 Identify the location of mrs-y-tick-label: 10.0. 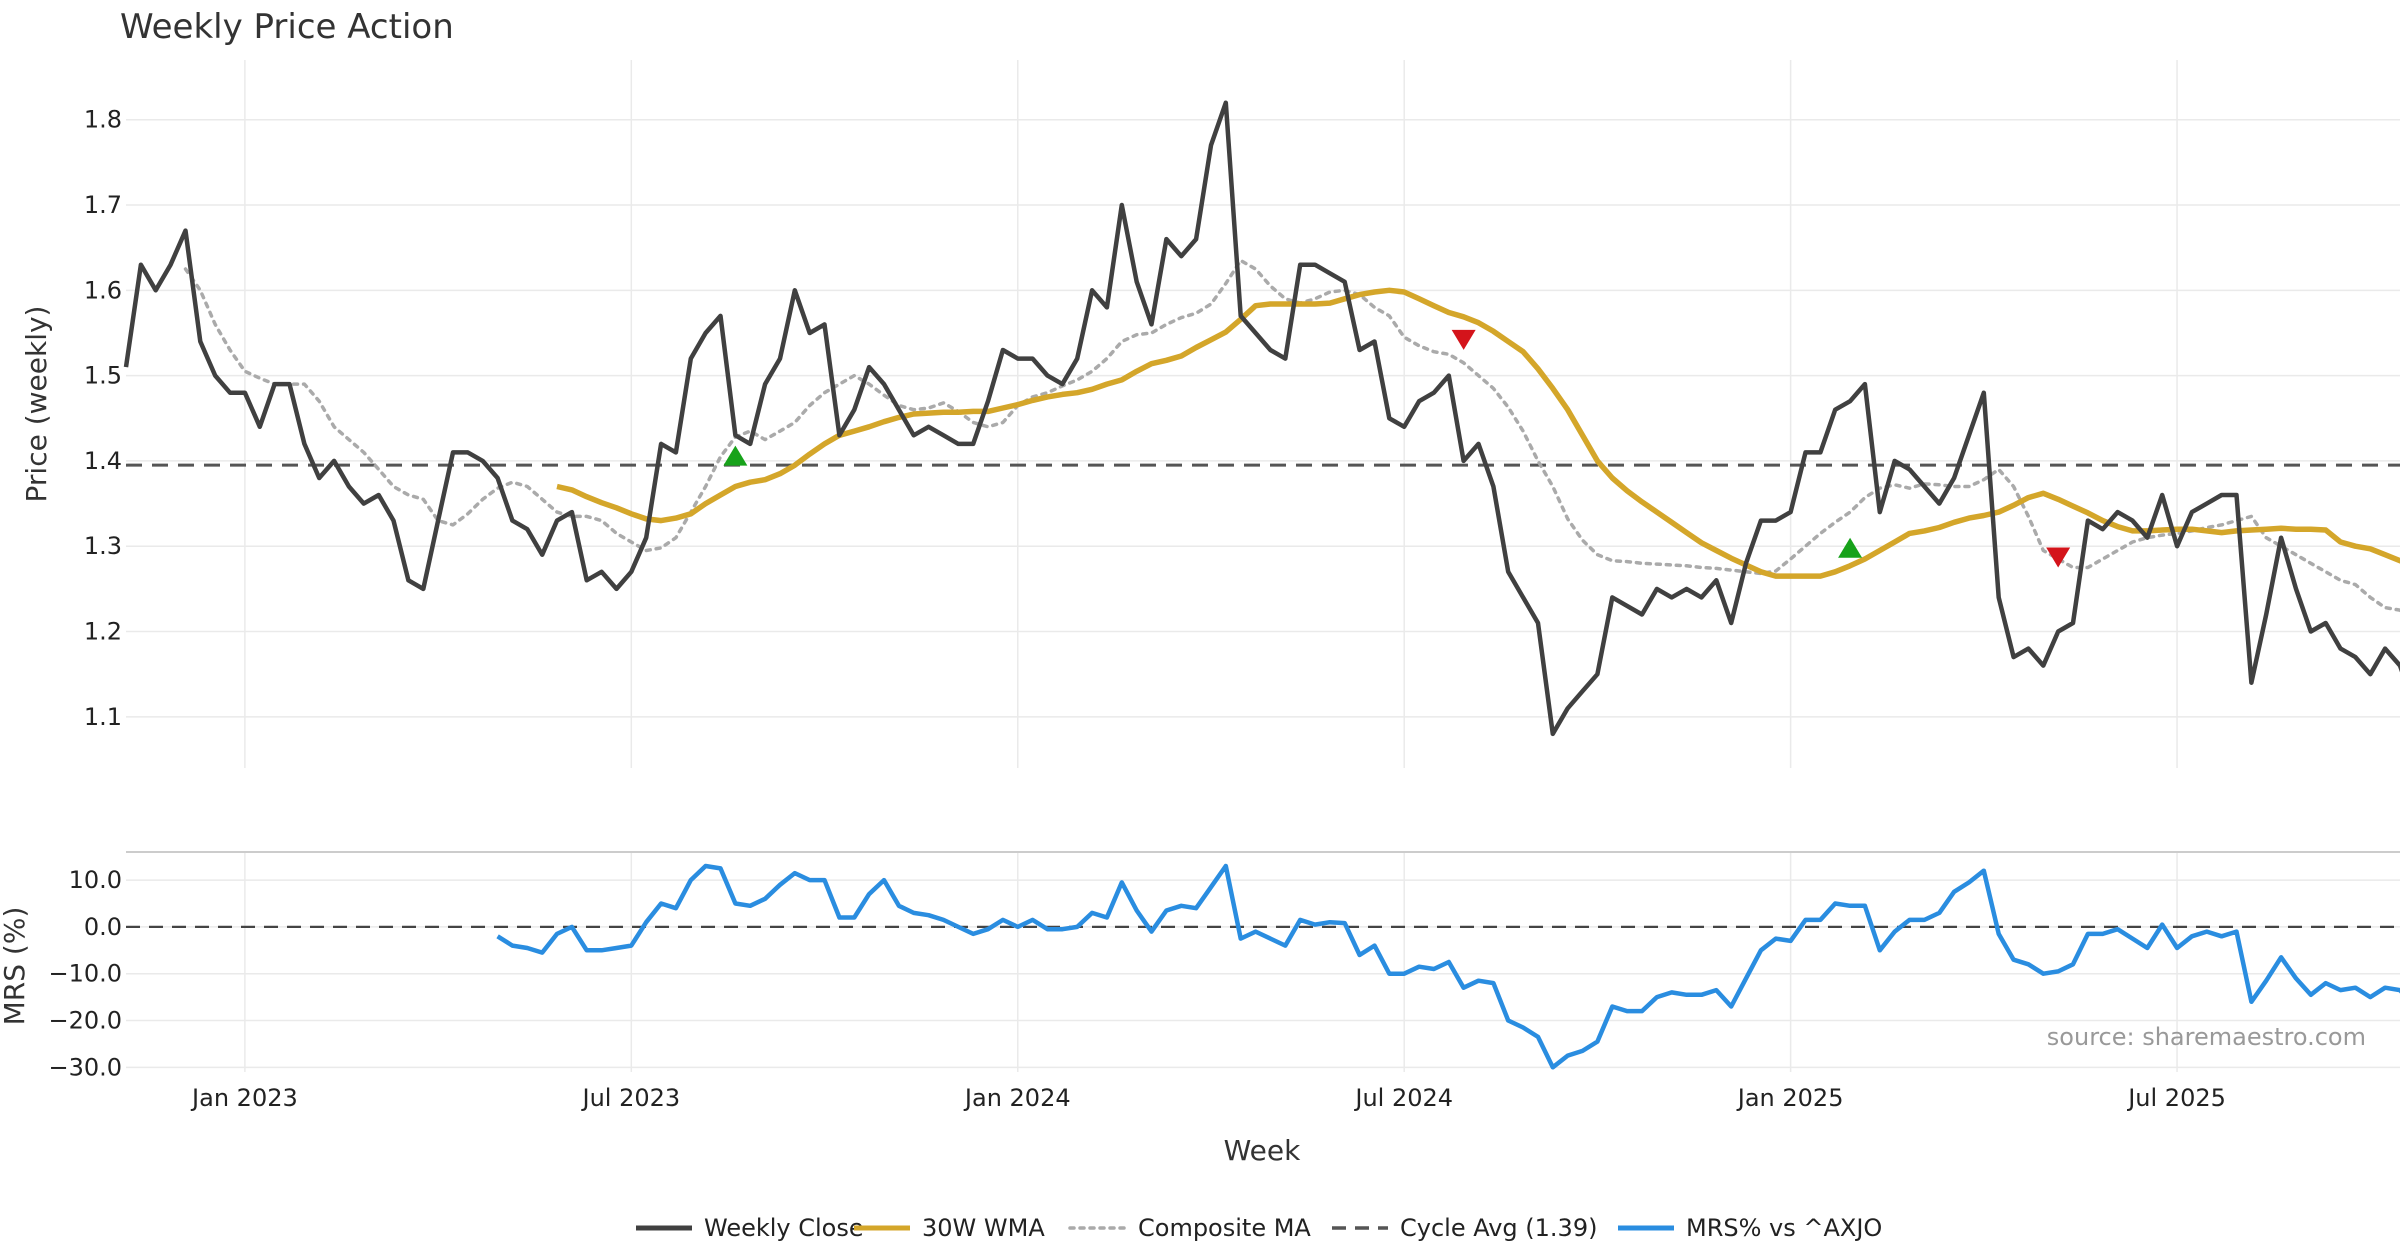
(95, 880).